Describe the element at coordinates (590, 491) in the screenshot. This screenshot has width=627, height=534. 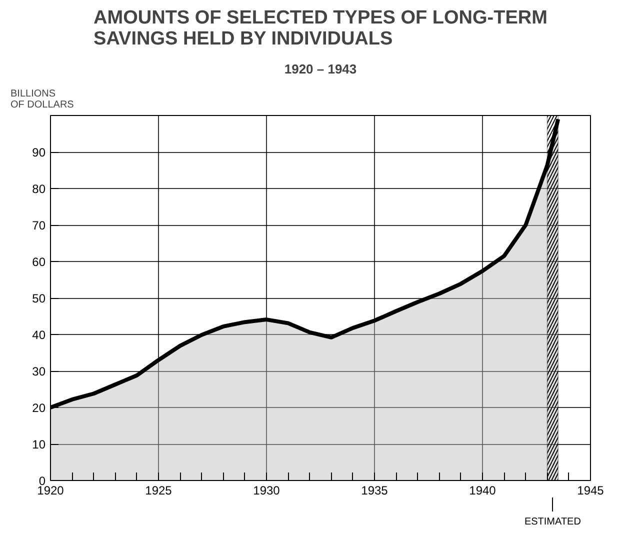
I see `x-tick-label: 1945` at that location.